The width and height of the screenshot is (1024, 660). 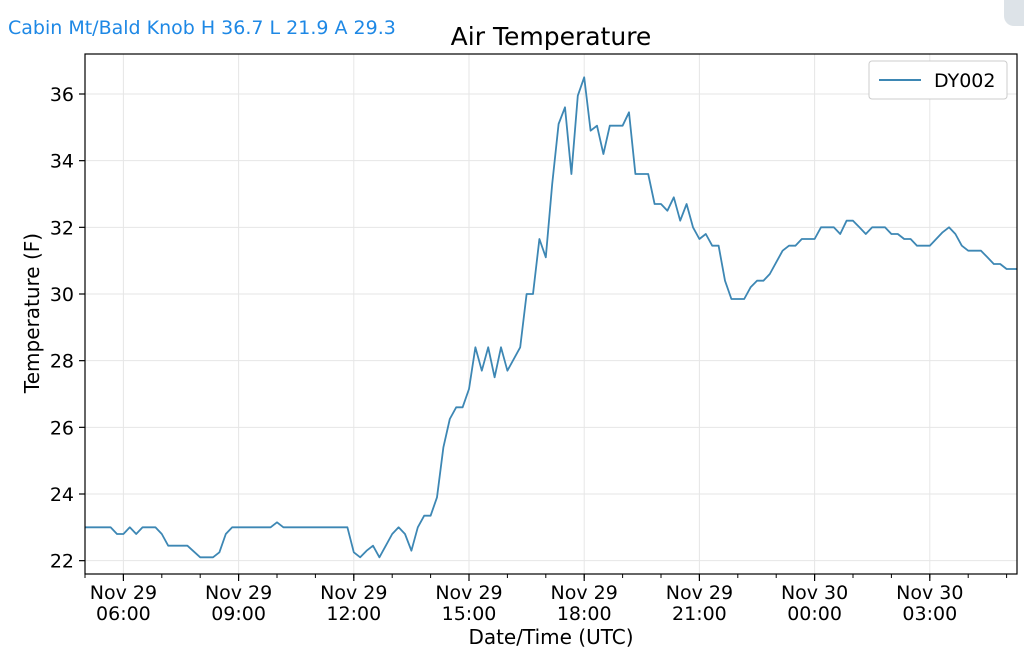 I want to click on station-summary: Cabin Mt/Bald Knob H 36.7 L 21.9 A 29.3, so click(x=202, y=28).